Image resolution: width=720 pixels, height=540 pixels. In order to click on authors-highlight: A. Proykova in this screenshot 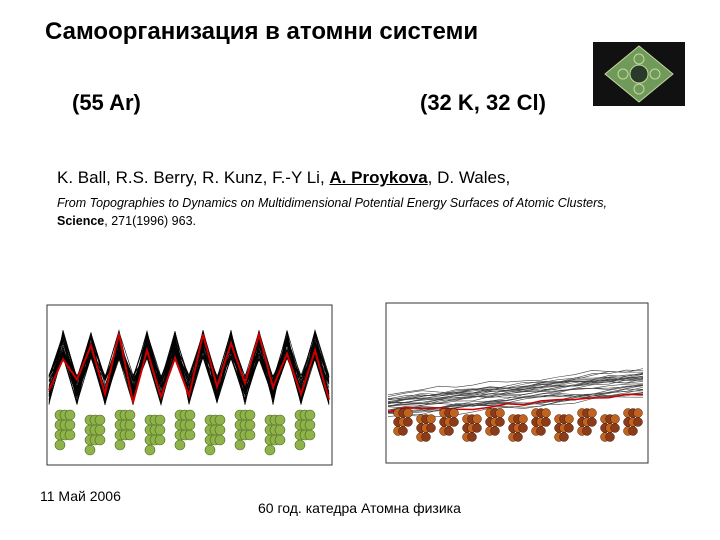, I will do `click(378, 177)`.